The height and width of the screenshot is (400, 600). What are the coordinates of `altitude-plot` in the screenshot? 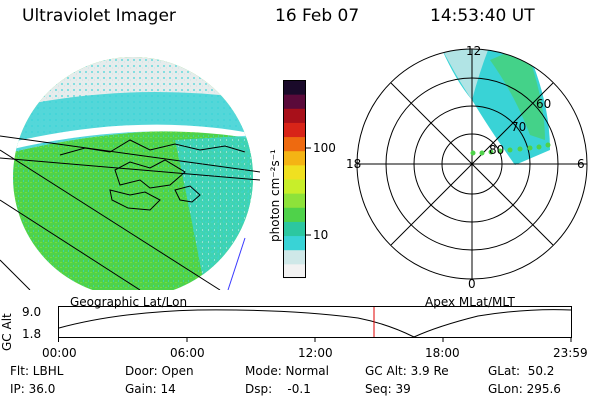 It's located at (315, 324).